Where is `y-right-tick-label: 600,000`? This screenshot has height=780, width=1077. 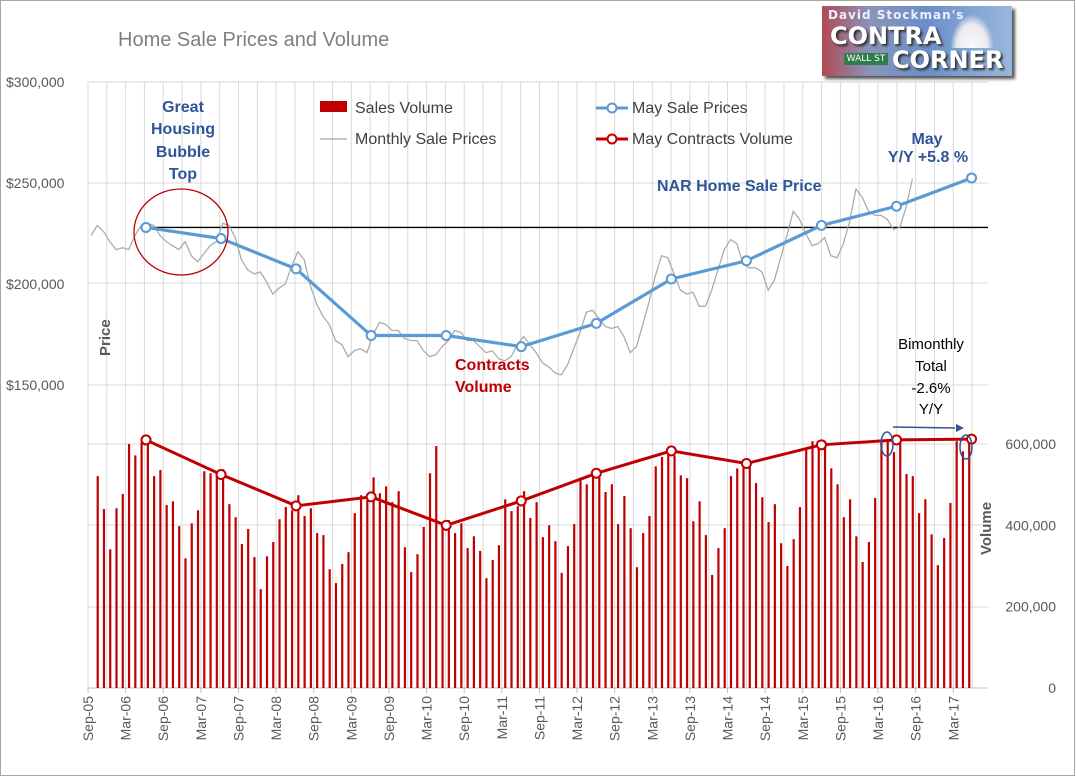 y-right-tick-label: 600,000 is located at coordinates (1030, 444).